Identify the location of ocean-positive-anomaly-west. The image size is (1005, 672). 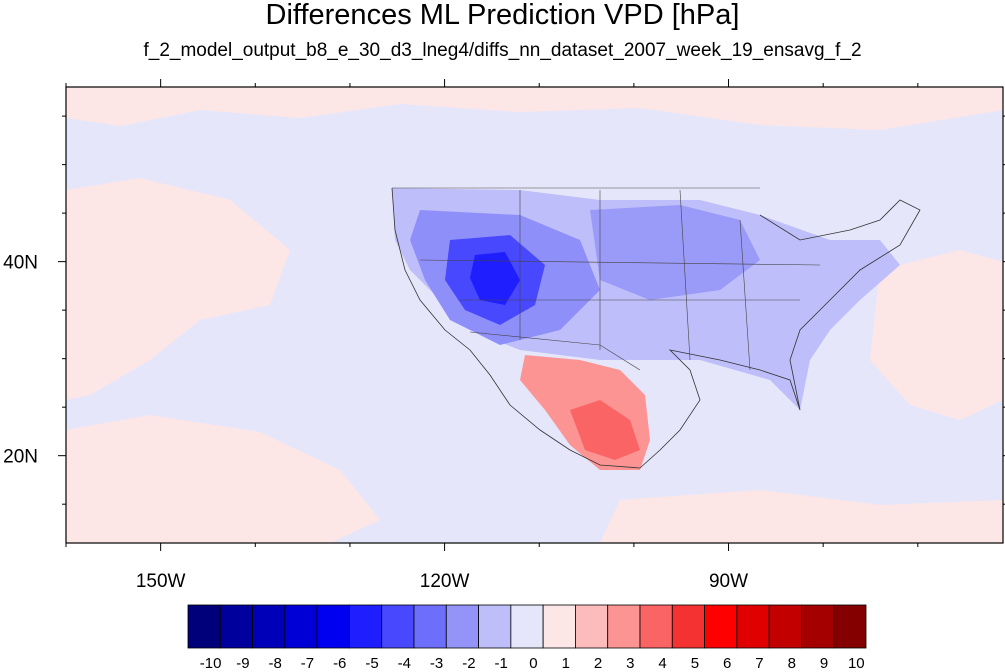
(178, 289).